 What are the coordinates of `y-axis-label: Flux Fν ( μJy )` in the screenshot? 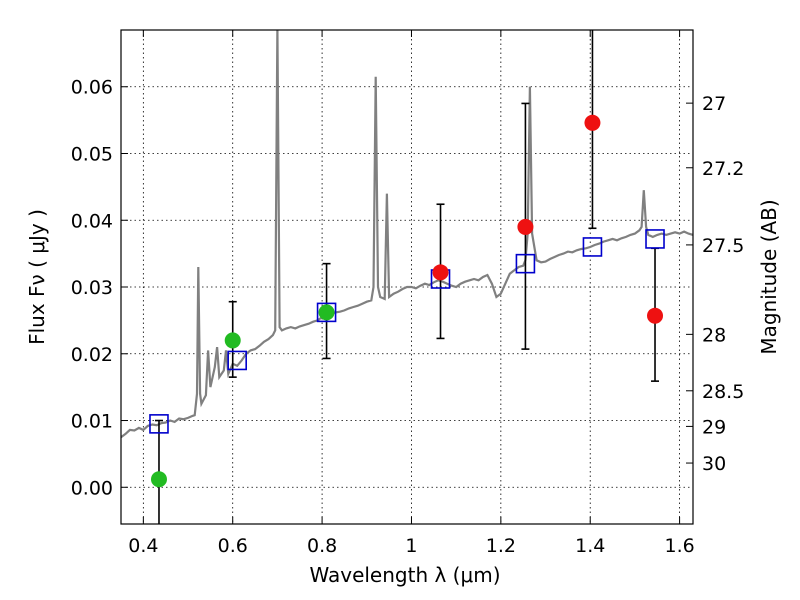 It's located at (37, 277).